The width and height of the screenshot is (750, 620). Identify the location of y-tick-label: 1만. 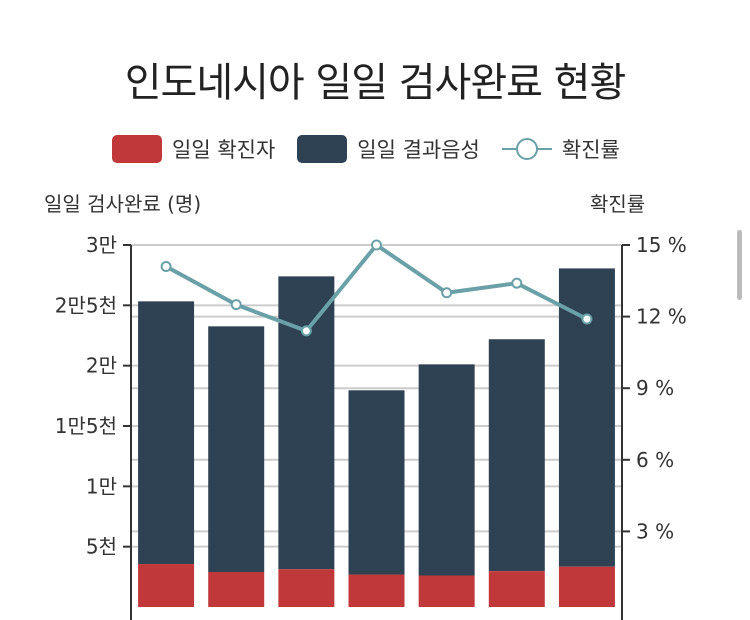
(101, 486).